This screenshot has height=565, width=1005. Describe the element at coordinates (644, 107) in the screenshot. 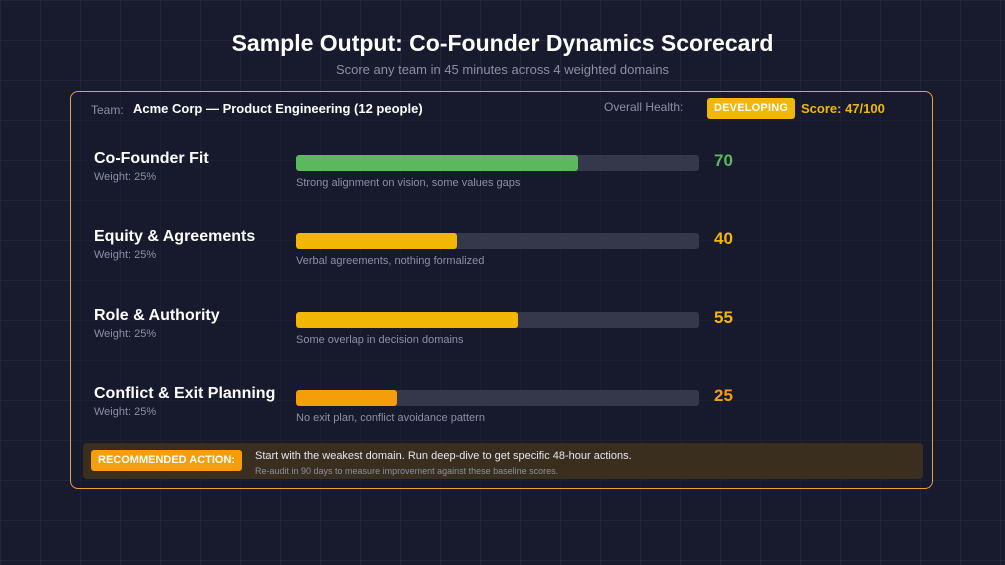

I see `overall-health-label: Overall Health:` at that location.